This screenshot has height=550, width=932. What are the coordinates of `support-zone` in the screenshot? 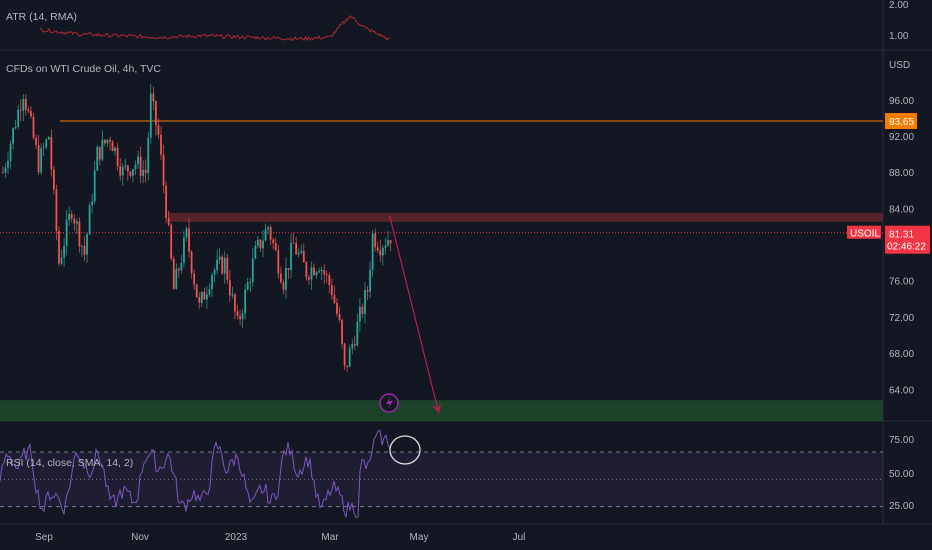 It's located at (441, 410).